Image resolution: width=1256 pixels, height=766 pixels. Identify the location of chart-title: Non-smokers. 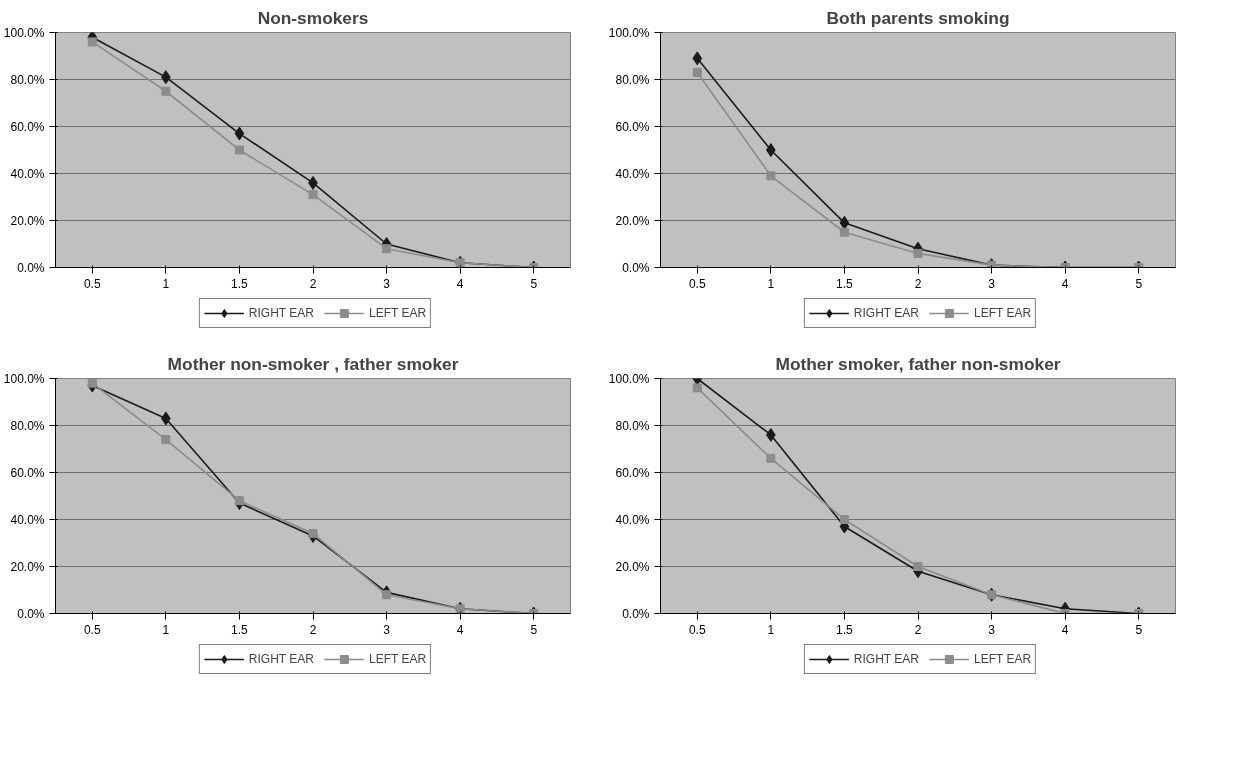
(313, 17).